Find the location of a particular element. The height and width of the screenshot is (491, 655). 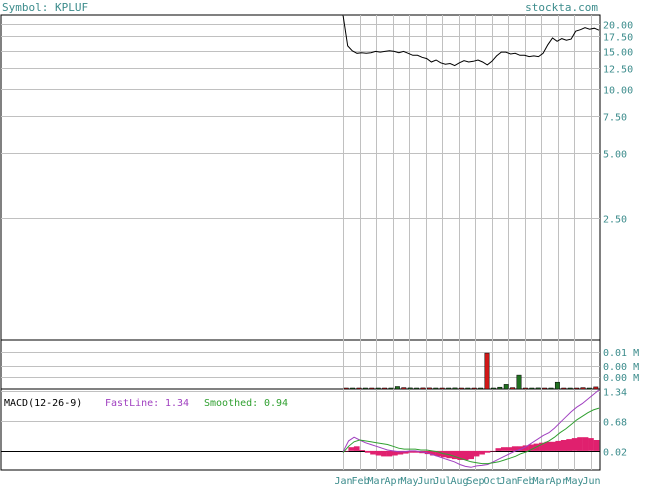

price-layer is located at coordinates (471, 40).